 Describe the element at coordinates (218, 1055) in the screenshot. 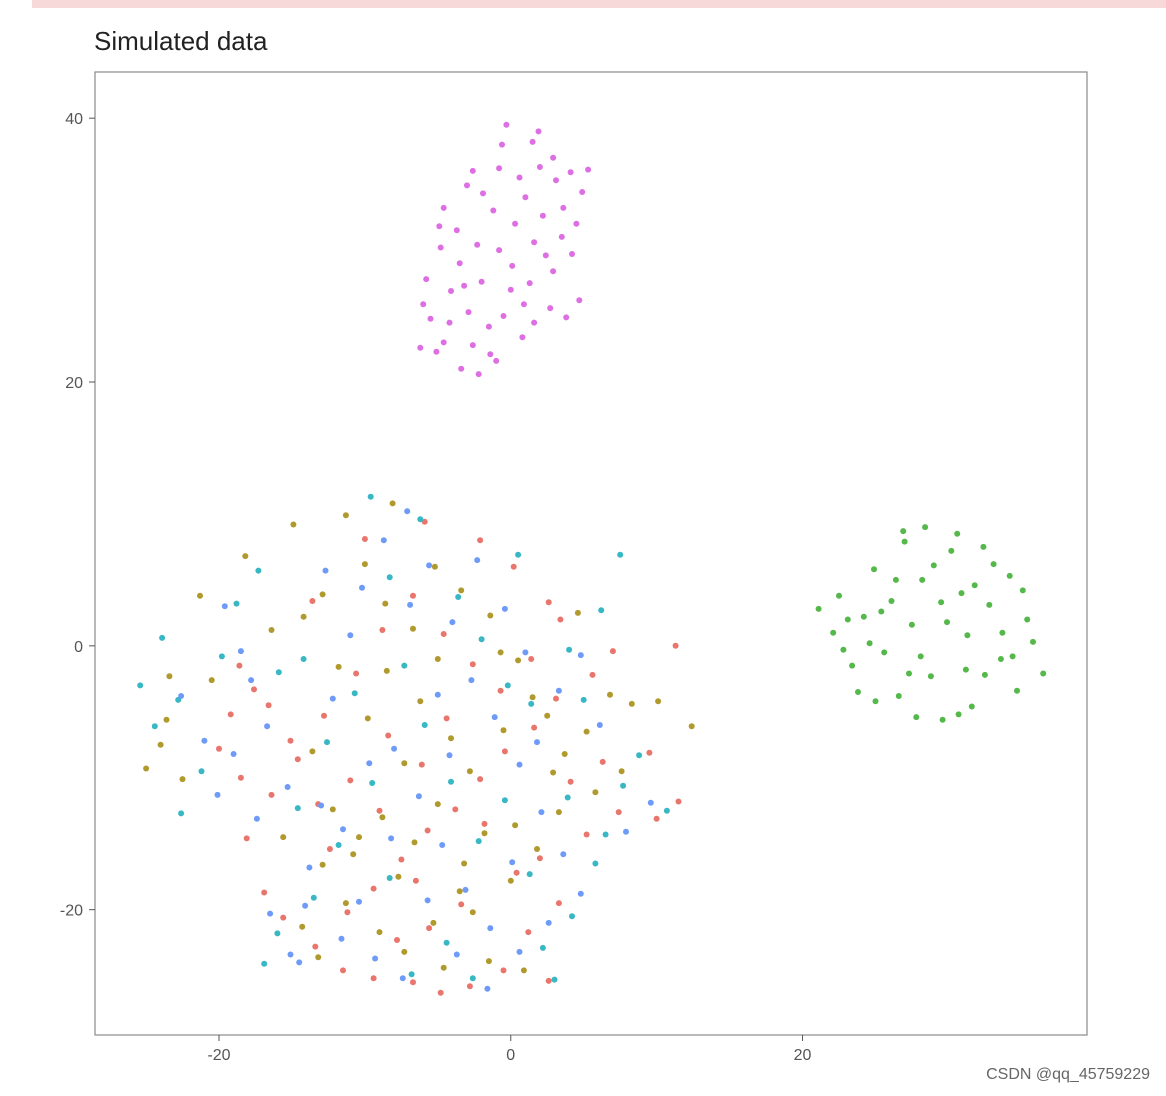

I see `x-tick-label: -20` at that location.